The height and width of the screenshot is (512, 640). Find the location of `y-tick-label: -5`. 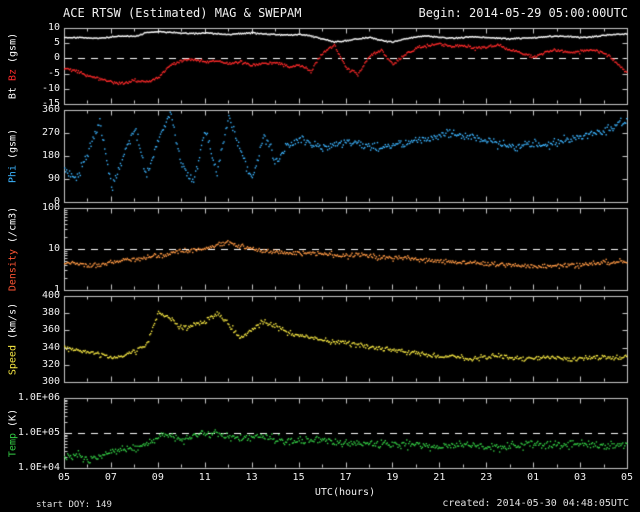

y-tick-label: -5 is located at coordinates (53, 73).